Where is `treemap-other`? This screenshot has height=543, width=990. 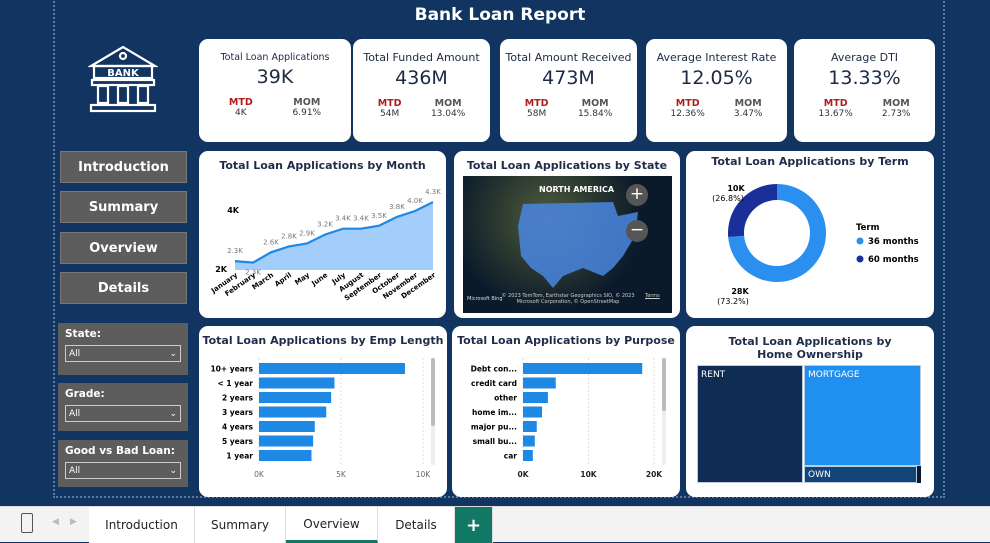 treemap-other is located at coordinates (919, 474).